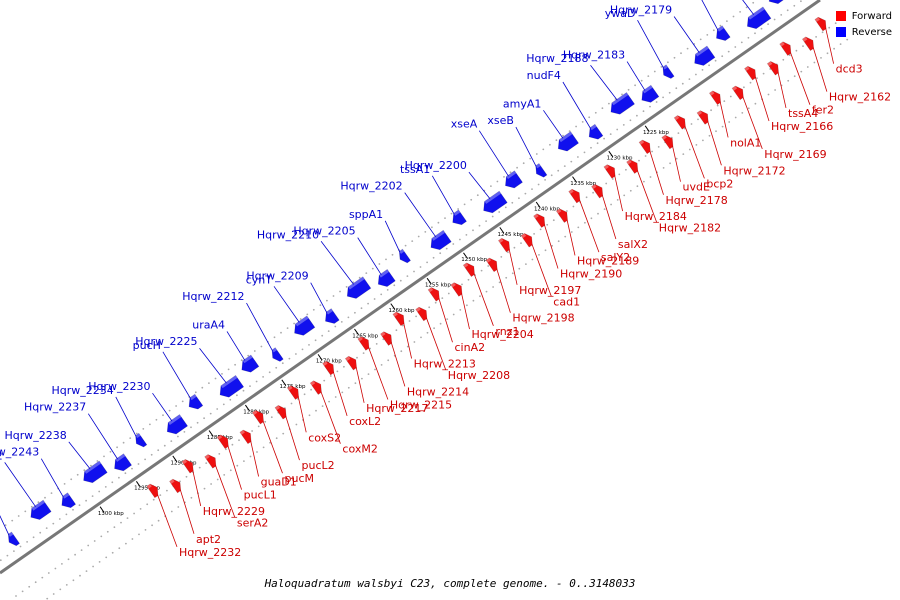 This screenshot has height=600, width=900. I want to click on gene-label-pucl1: pucL1, so click(260, 495).